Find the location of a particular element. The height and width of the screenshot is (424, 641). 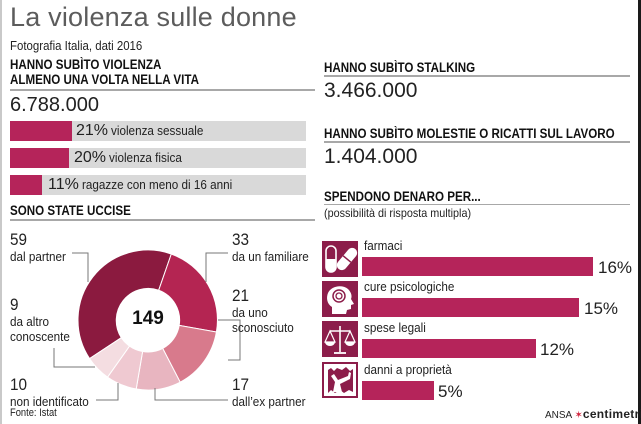

bar-pct: 11% is located at coordinates (63, 184).